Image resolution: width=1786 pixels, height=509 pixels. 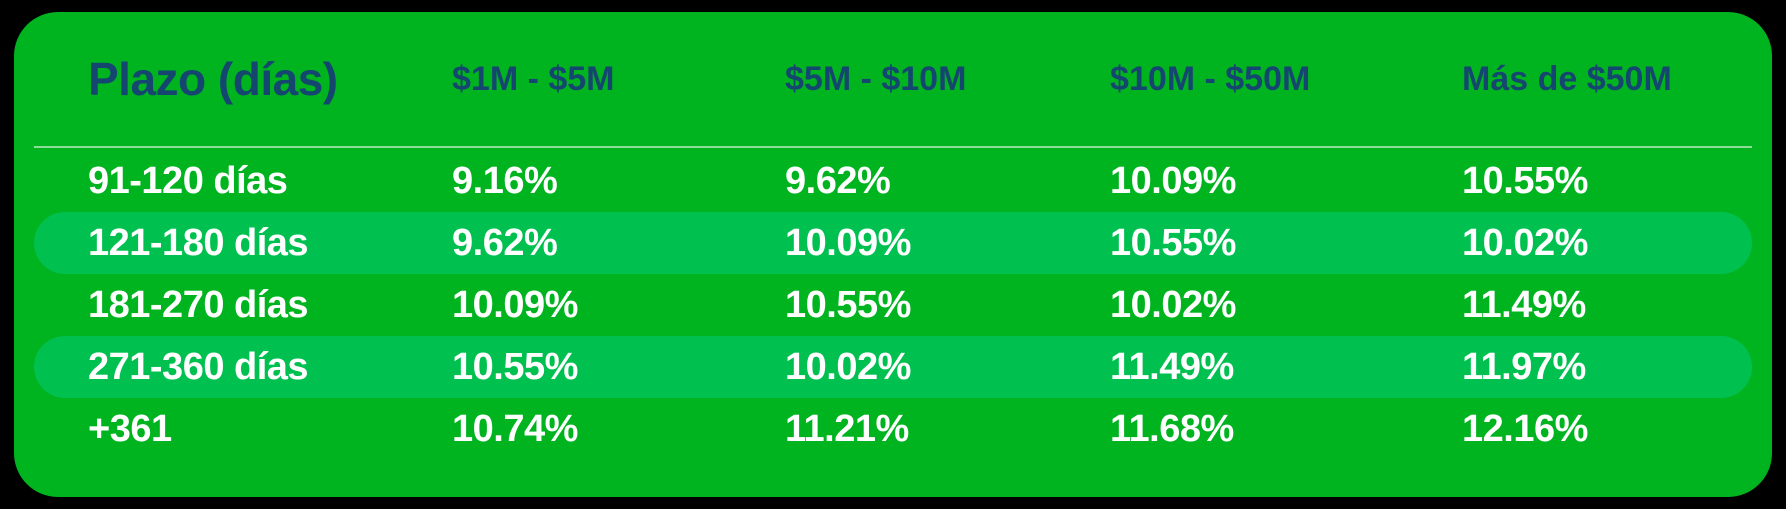 I want to click on plazo-label: 91-120 días, so click(x=188, y=180).